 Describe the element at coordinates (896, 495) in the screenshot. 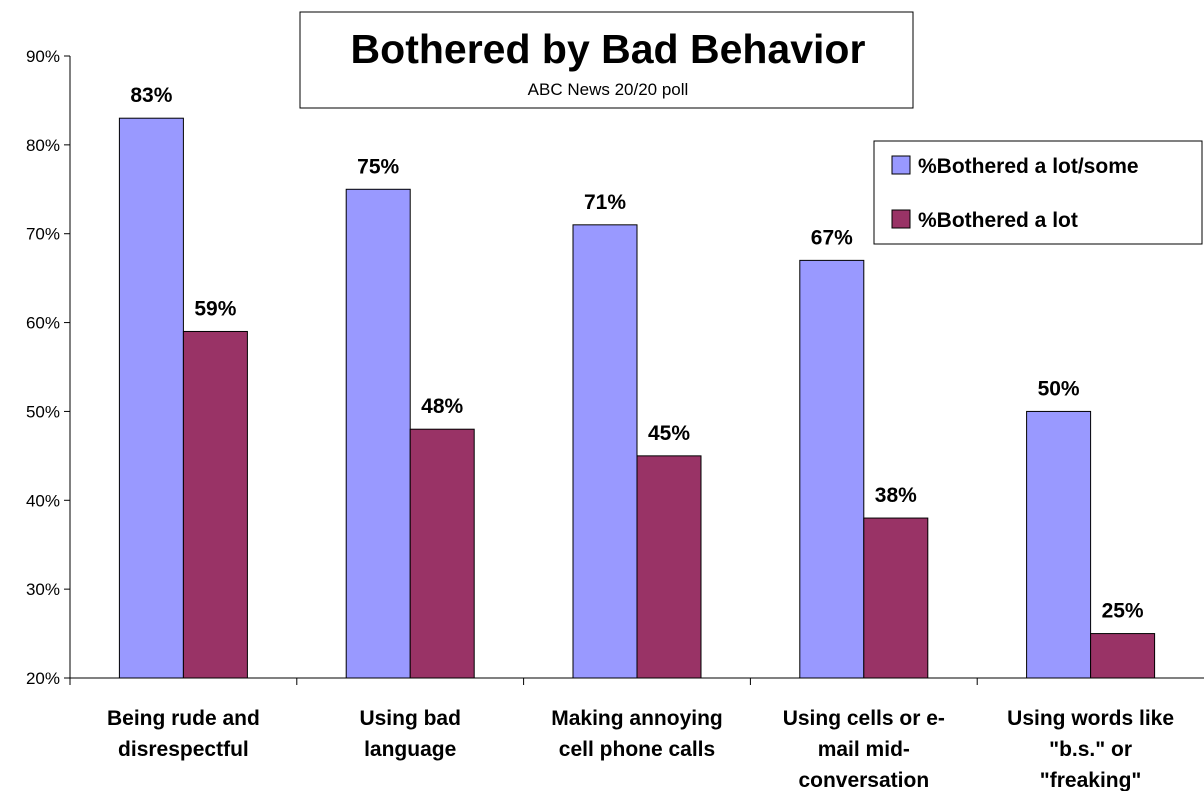

I see `data-label-series-2-4: 38%` at that location.